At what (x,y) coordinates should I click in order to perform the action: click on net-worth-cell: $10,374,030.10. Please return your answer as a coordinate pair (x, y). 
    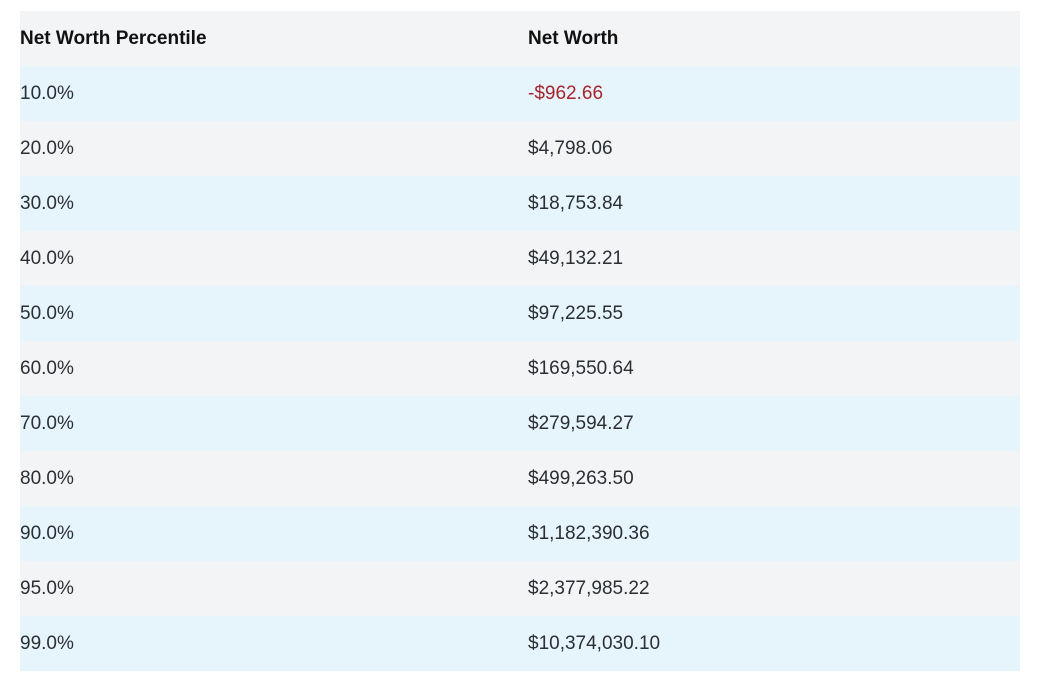
    Looking at the image, I should click on (594, 643).